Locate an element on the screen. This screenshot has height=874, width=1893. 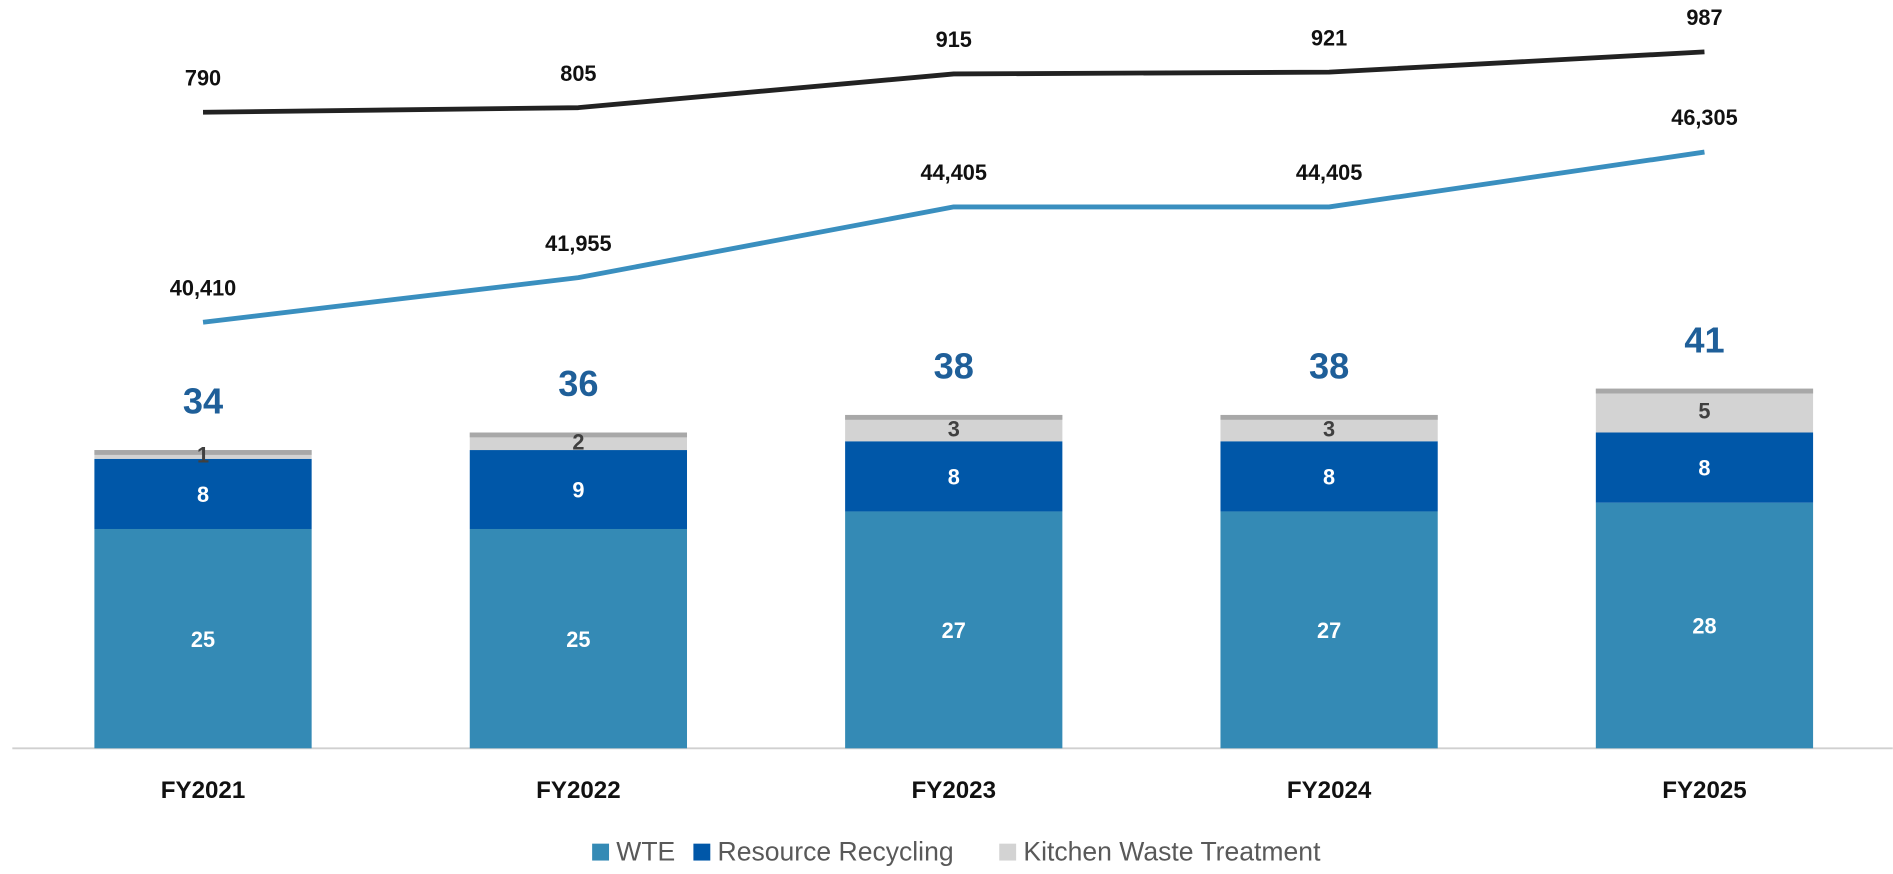
x-tick-label: FY2021 is located at coordinates (203, 790).